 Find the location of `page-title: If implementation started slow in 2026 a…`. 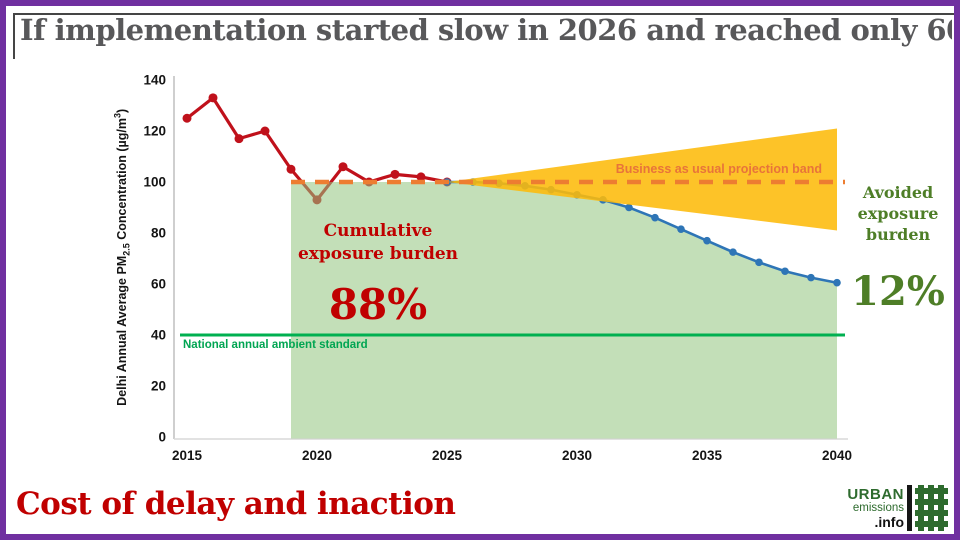

page-title: If implementation started slow in 2026 a… is located at coordinates (486, 30).